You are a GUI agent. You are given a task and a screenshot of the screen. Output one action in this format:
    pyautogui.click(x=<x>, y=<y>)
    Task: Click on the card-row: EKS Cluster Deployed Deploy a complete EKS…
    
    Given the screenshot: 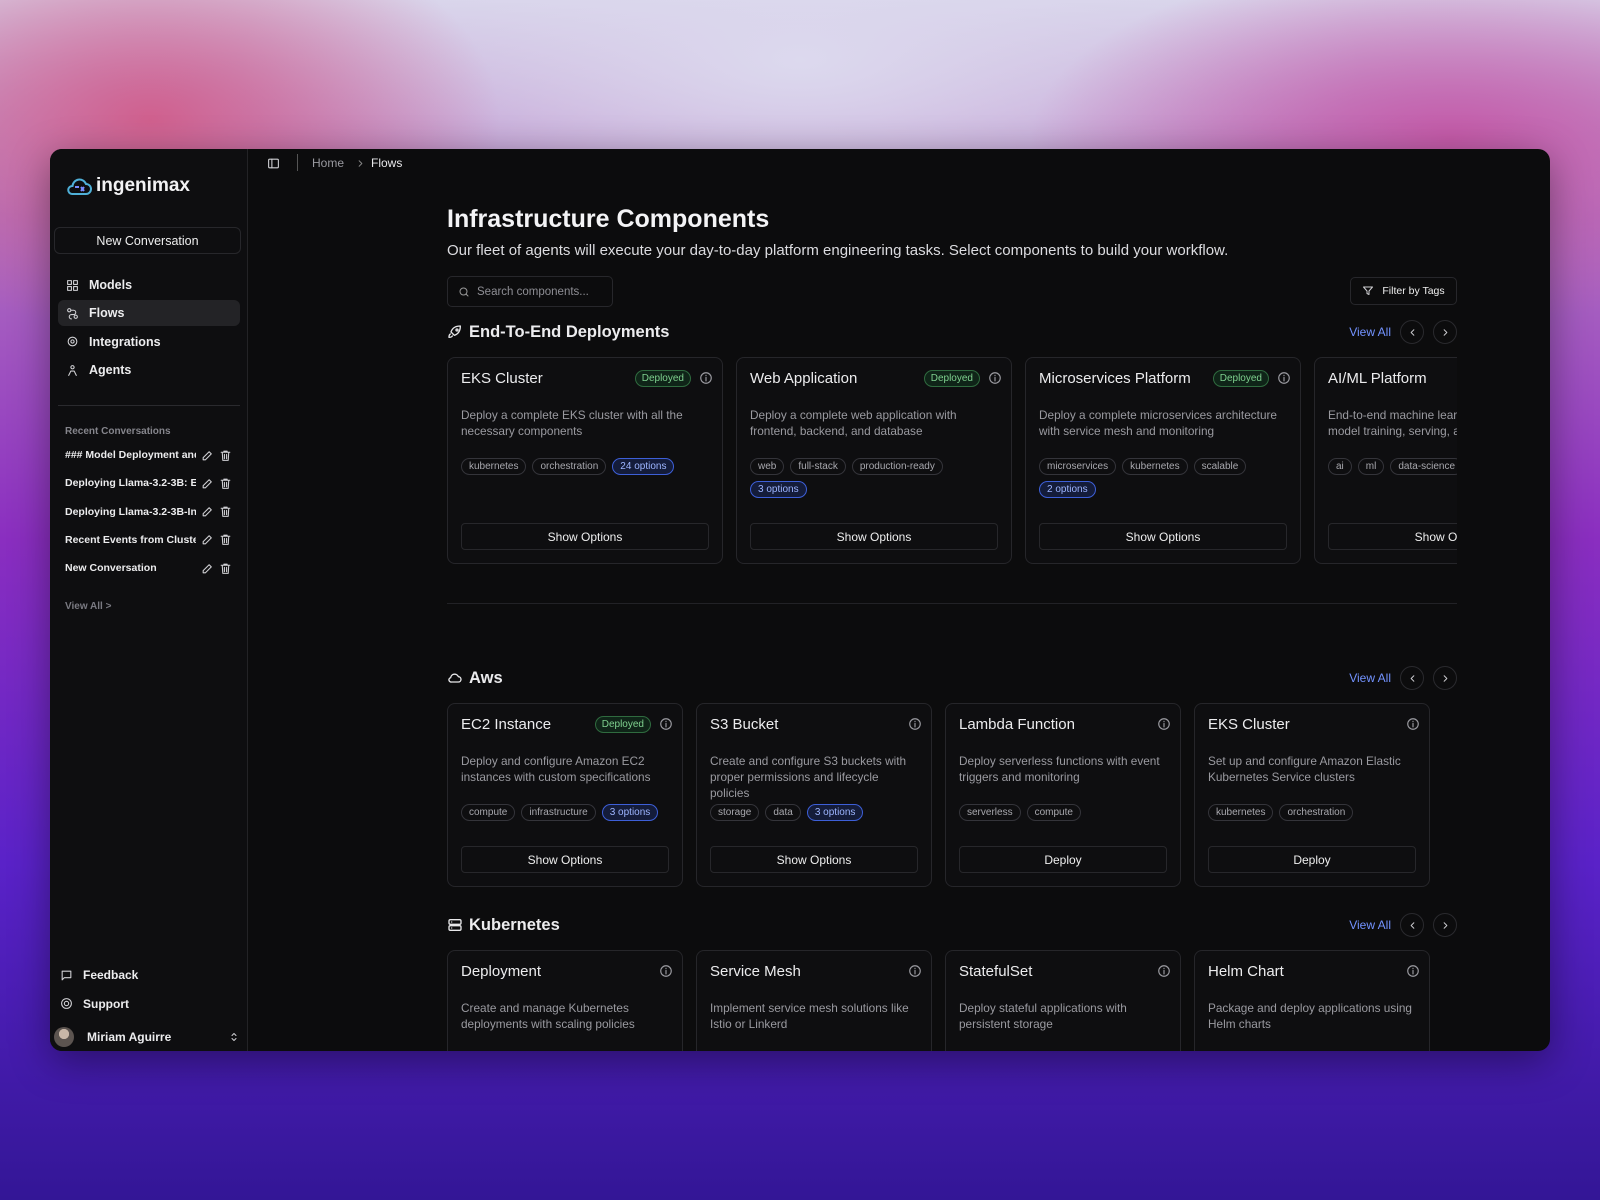 What is the action you would take?
    pyautogui.click(x=952, y=460)
    